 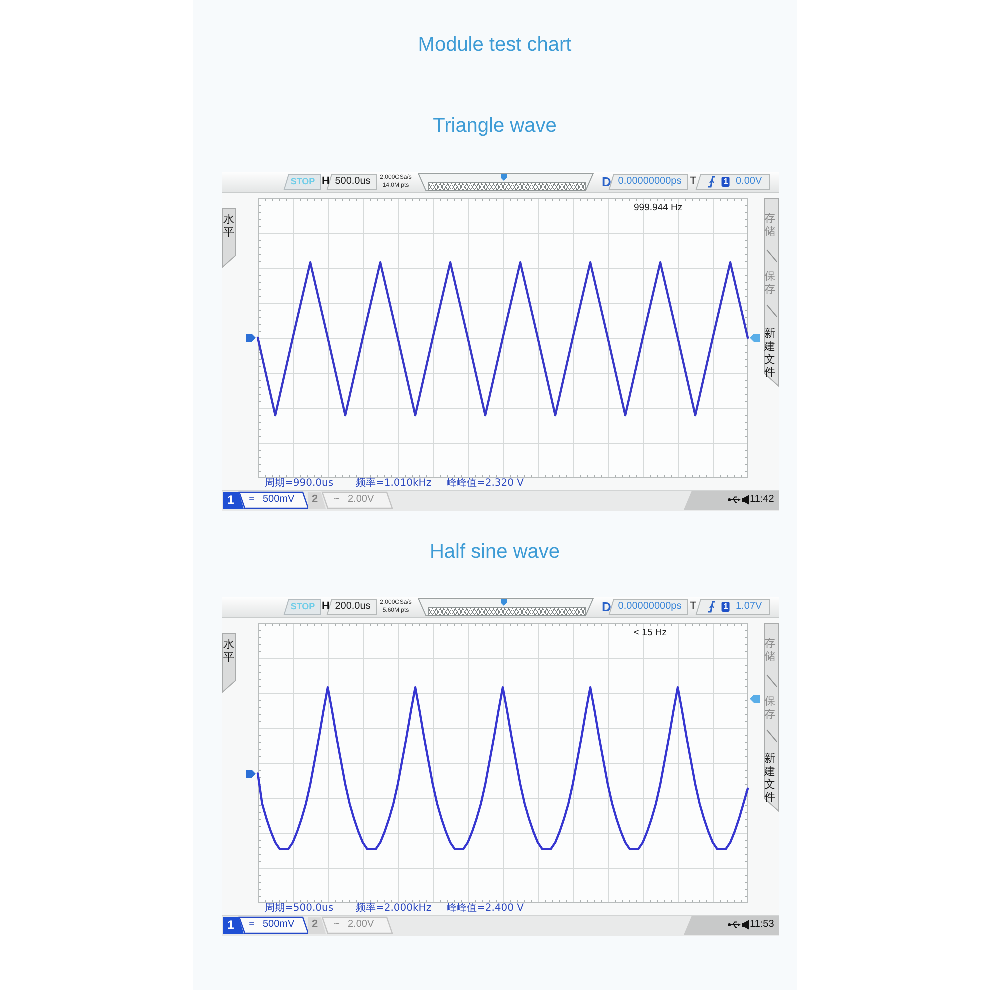 What do you see at coordinates (495, 552) in the screenshot?
I see `chart-title: Half sine wave` at bounding box center [495, 552].